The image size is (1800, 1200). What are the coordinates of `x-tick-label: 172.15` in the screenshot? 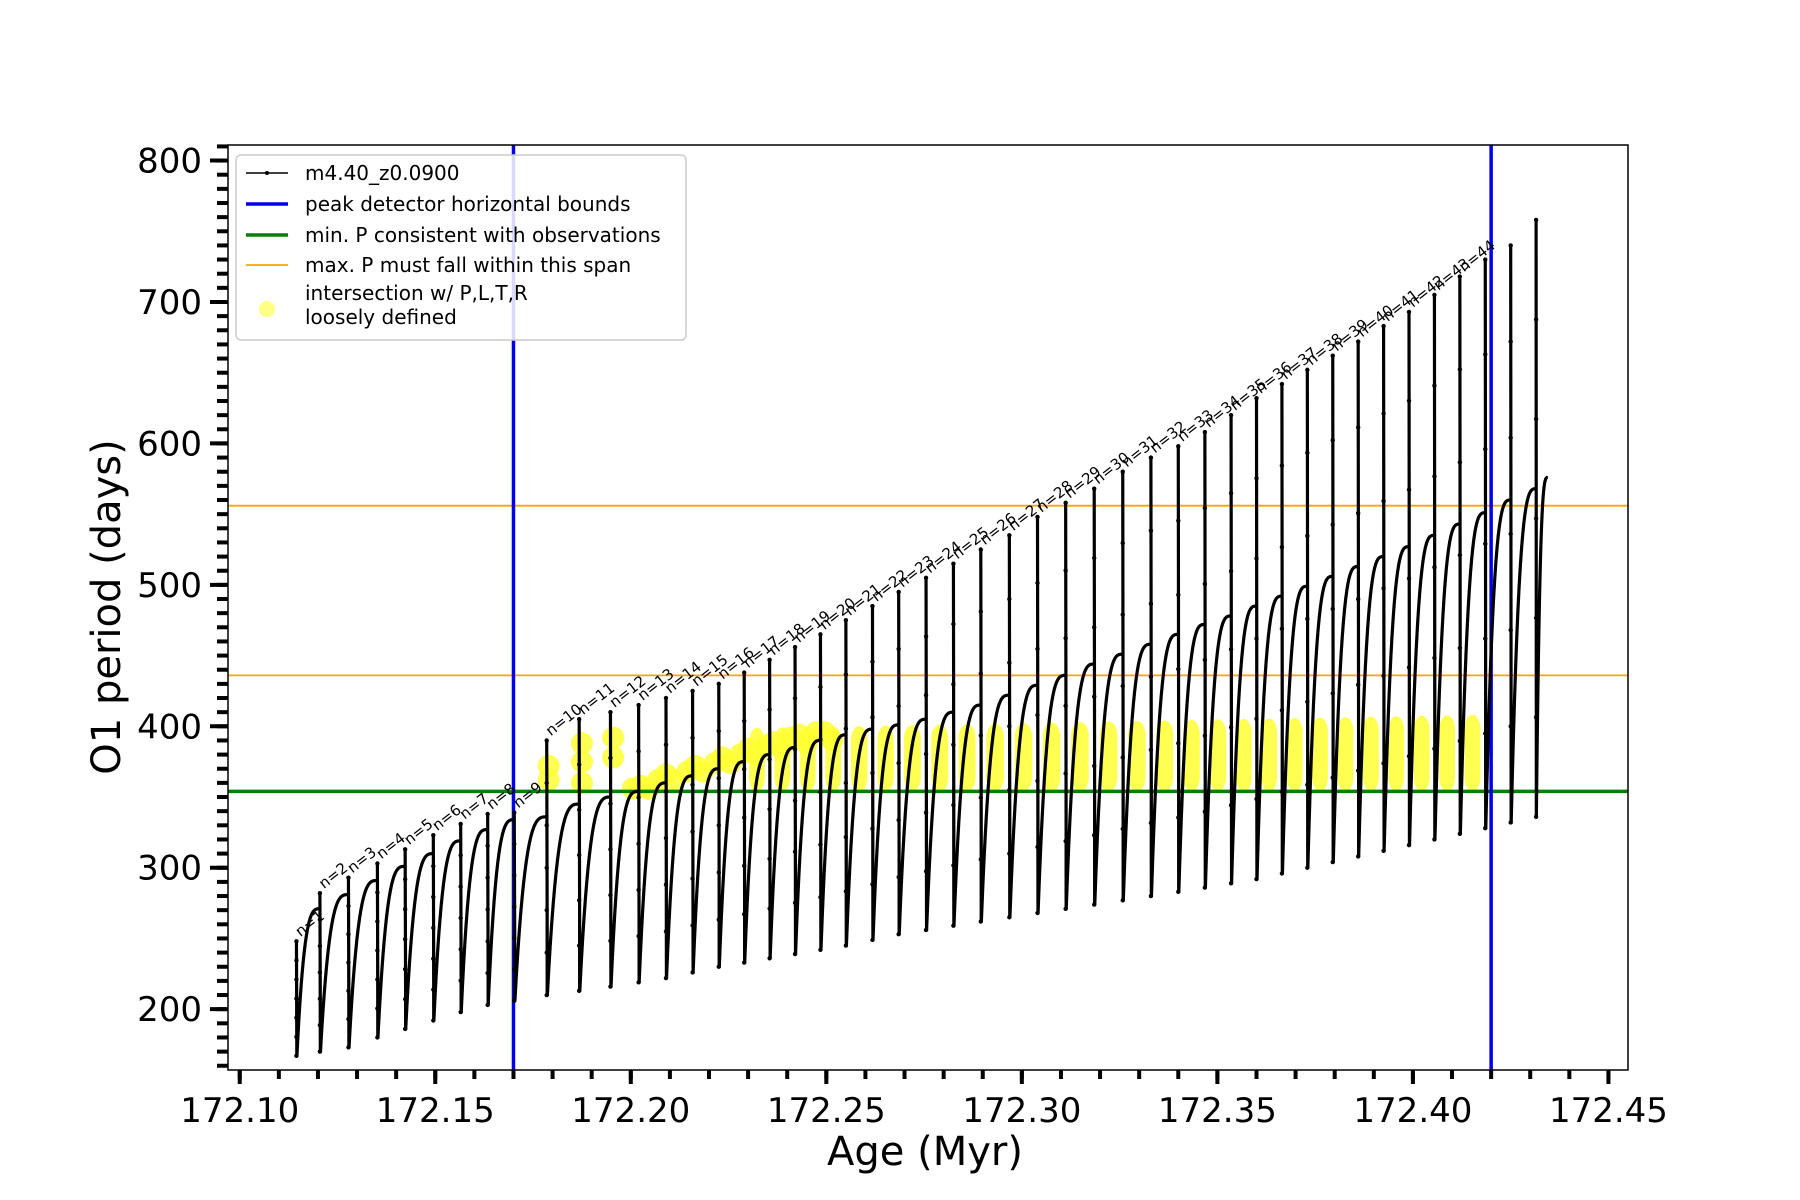 It's located at (435, 1111).